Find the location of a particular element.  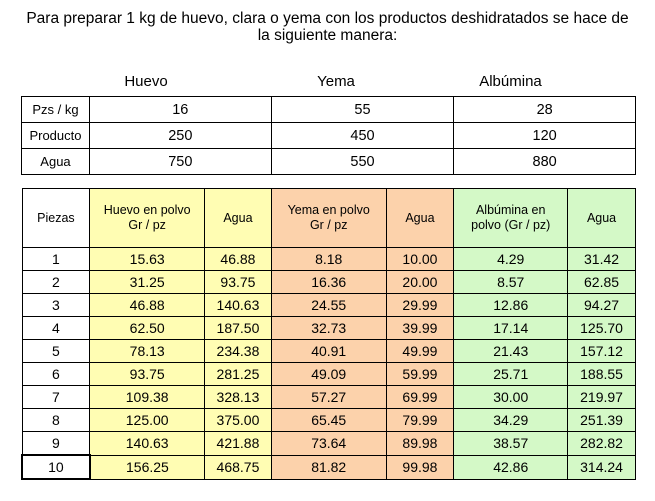

title-line-2: la siguiente manera: is located at coordinates (327, 35).